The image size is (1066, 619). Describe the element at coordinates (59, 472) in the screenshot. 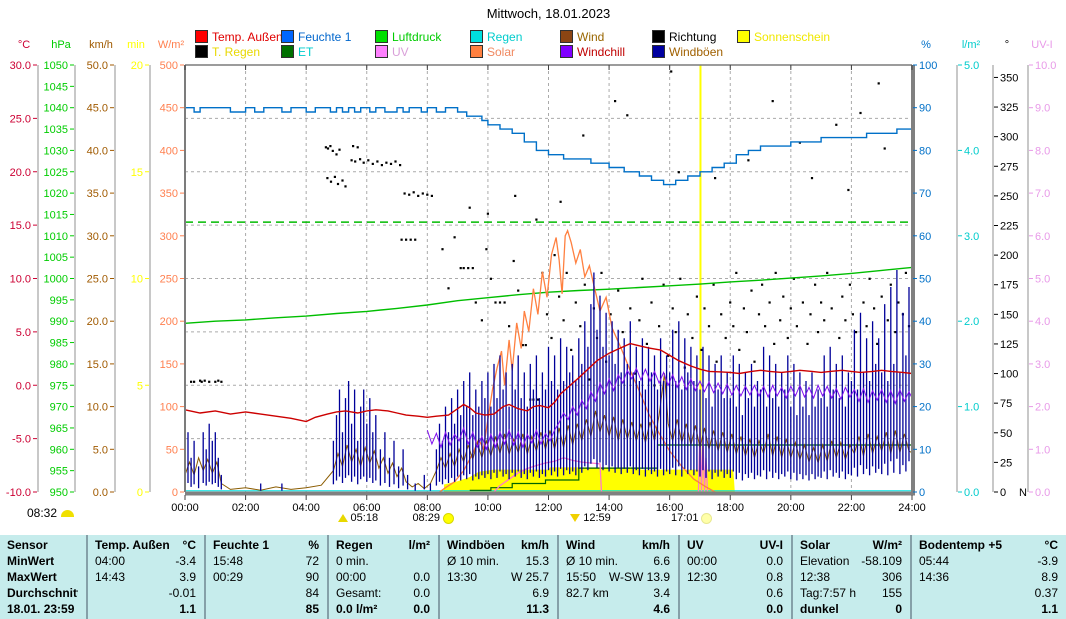

I see `svg-text: 955` at that location.